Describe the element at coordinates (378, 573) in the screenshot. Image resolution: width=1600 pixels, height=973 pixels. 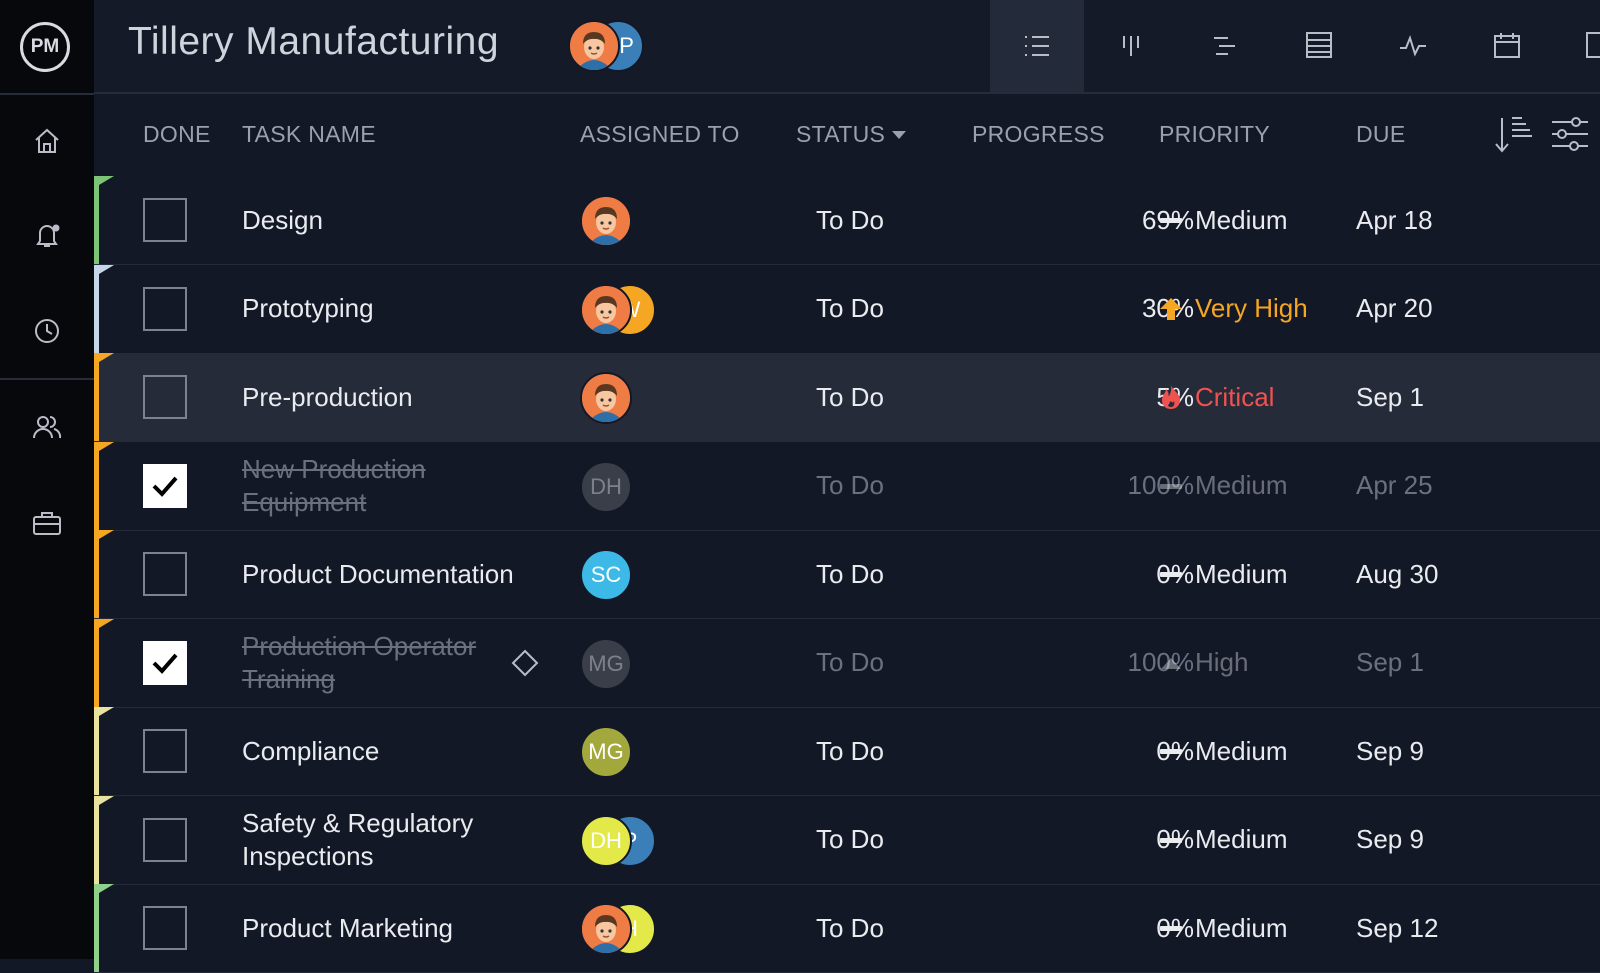
I see `task-name: Product Documentation` at that location.